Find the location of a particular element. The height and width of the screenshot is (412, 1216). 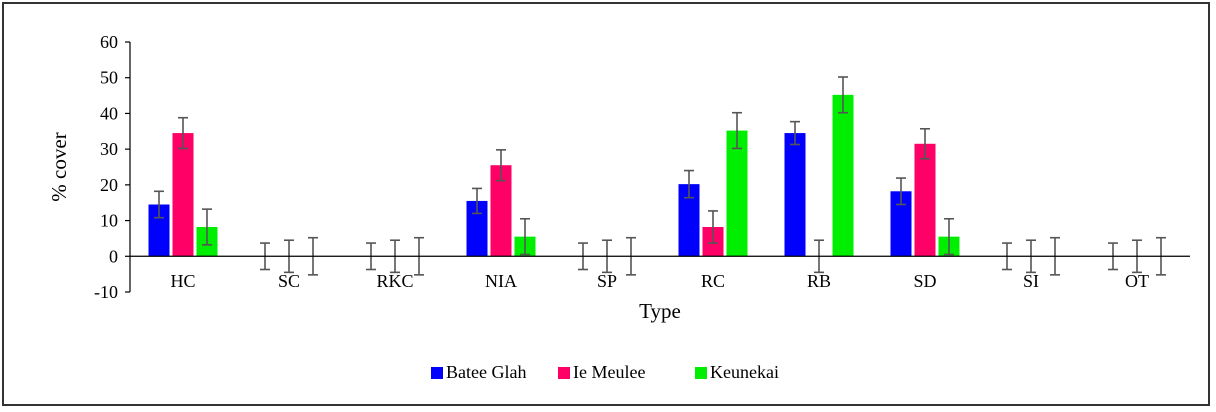

y-tick-label: 60 is located at coordinates (109, 42).